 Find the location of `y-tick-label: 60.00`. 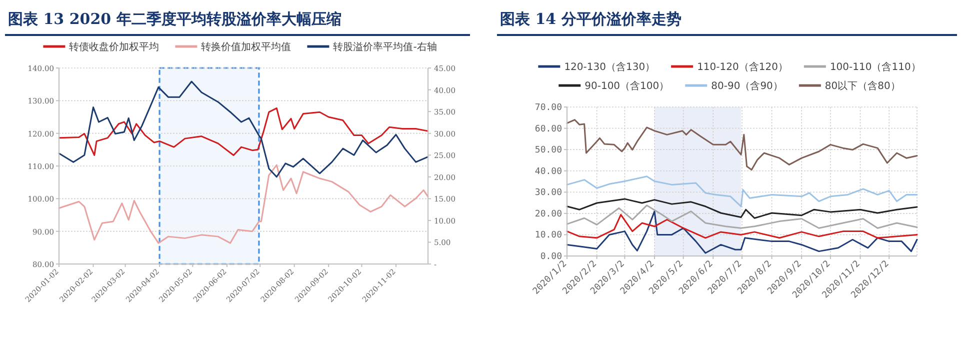

y-tick-label: 60.00 is located at coordinates (548, 129).